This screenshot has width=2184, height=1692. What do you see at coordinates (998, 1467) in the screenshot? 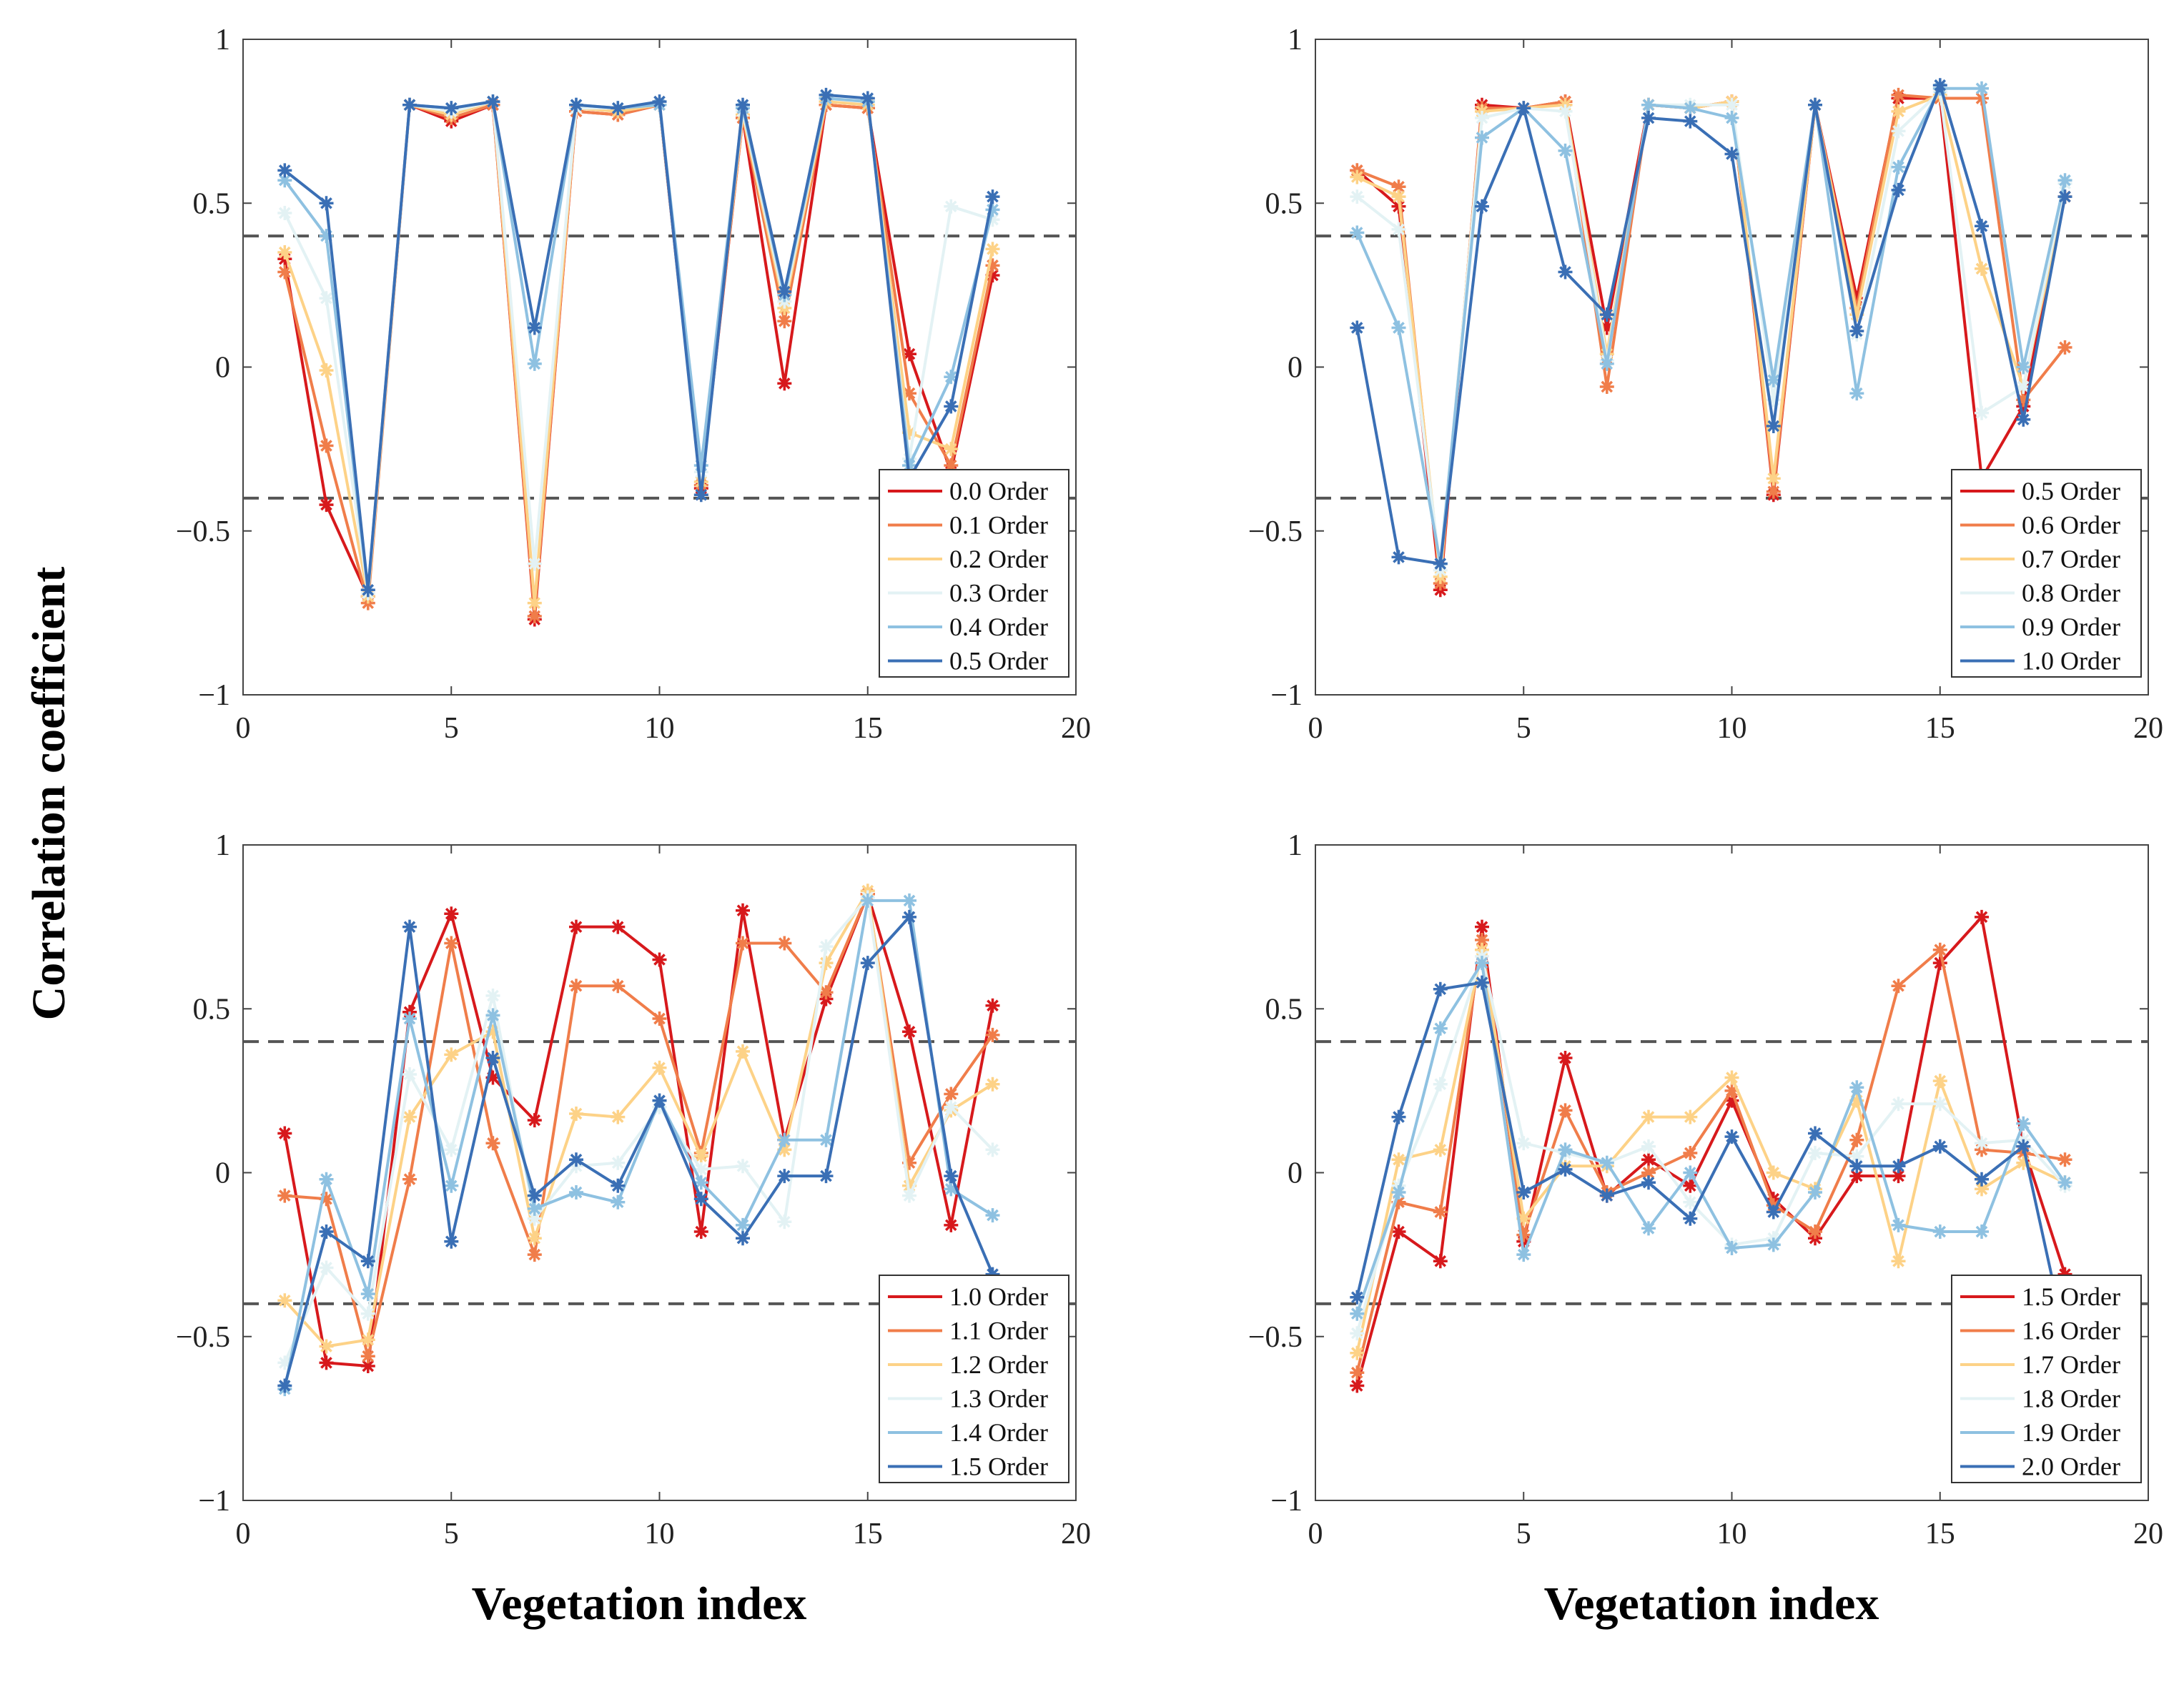
I see `legend-label: 1.5 Order` at bounding box center [998, 1467].